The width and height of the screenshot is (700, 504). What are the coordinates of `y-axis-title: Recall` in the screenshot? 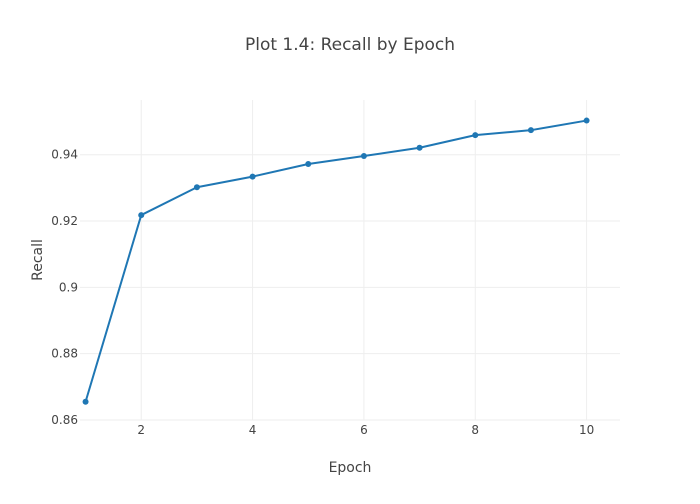 It's located at (38, 260).